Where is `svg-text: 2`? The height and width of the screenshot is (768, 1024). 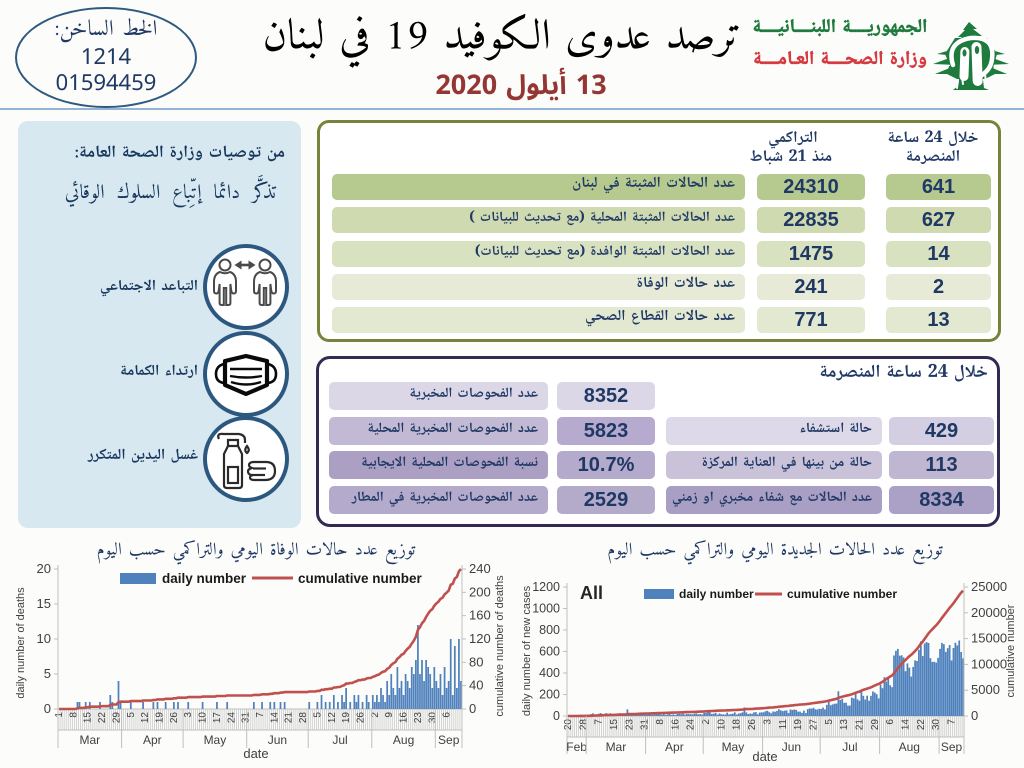 svg-text: 2 is located at coordinates (375, 715).